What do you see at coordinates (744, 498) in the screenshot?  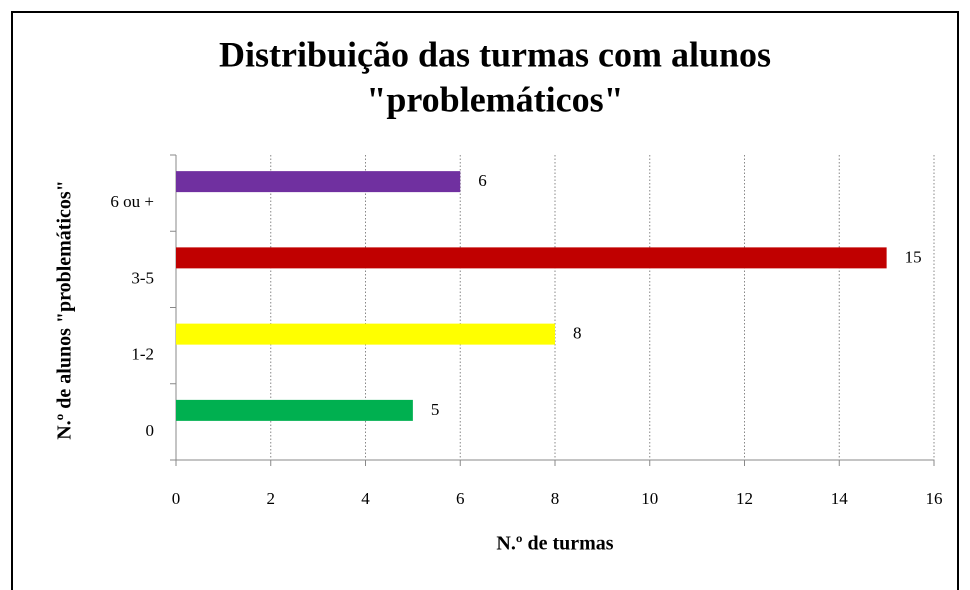 I see `x-tick-label: 12` at bounding box center [744, 498].